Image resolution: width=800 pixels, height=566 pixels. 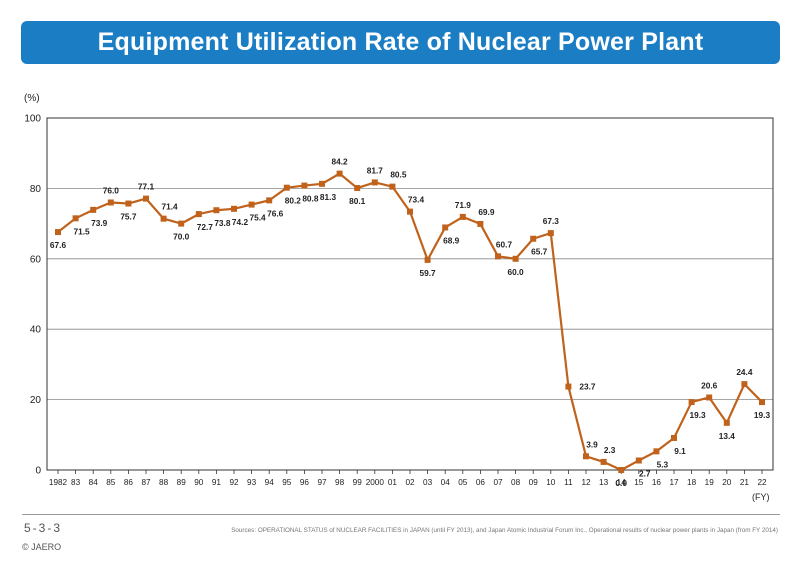 What do you see at coordinates (744, 372) in the screenshot?
I see `data-label: 24.4` at bounding box center [744, 372].